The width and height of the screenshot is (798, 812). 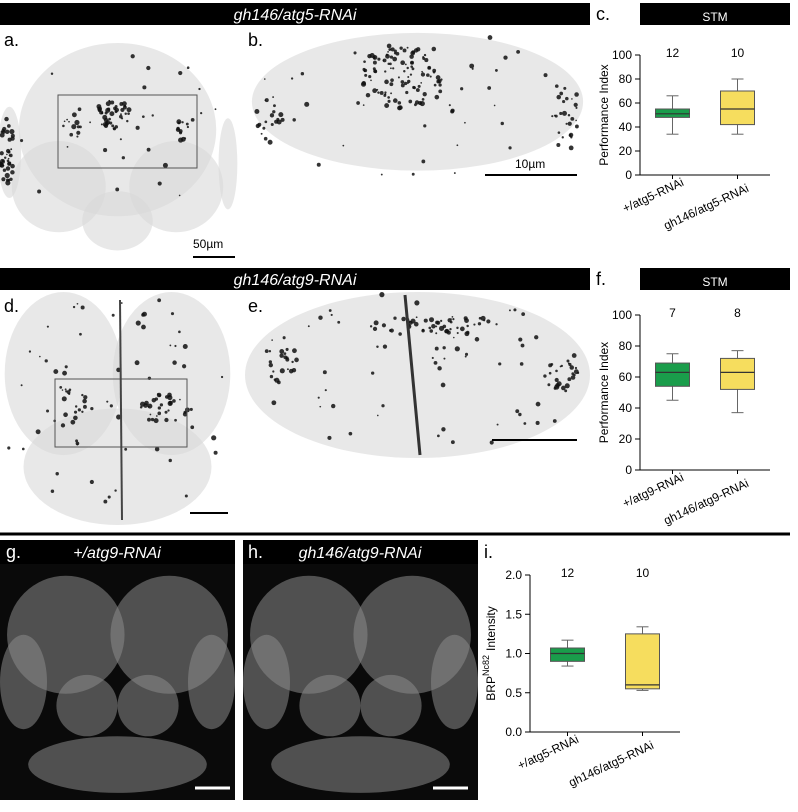 What do you see at coordinates (673, 53) in the screenshot?
I see `n-label: 12` at bounding box center [673, 53].